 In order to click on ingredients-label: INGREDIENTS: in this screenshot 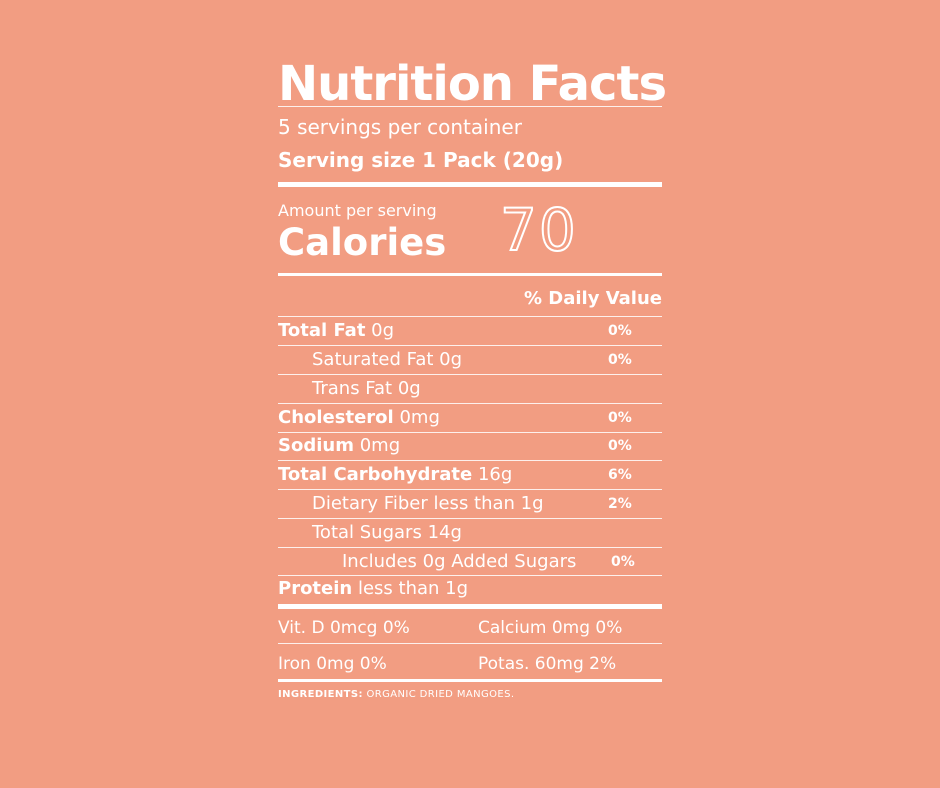, I will do `click(320, 694)`.